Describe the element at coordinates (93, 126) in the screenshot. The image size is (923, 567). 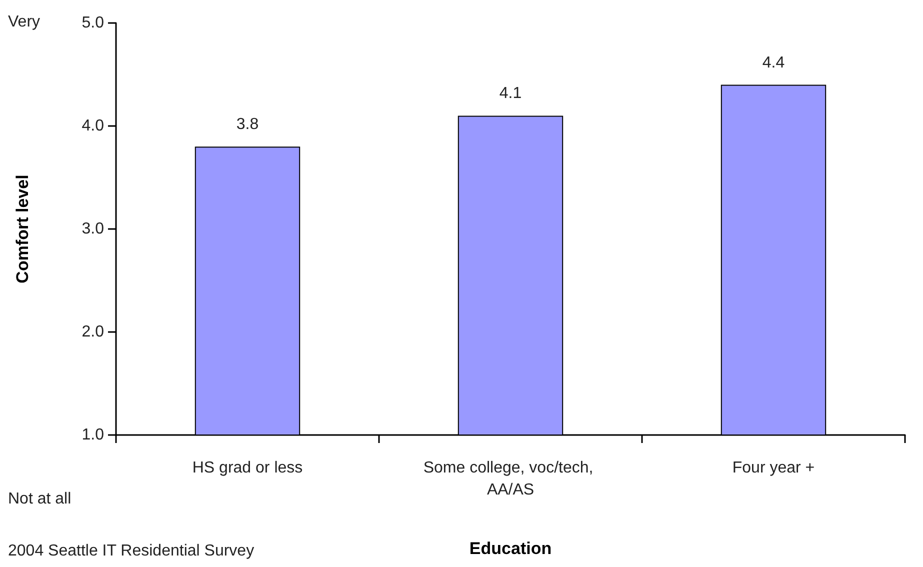
I see `y-tick-label: 4.0` at that location.